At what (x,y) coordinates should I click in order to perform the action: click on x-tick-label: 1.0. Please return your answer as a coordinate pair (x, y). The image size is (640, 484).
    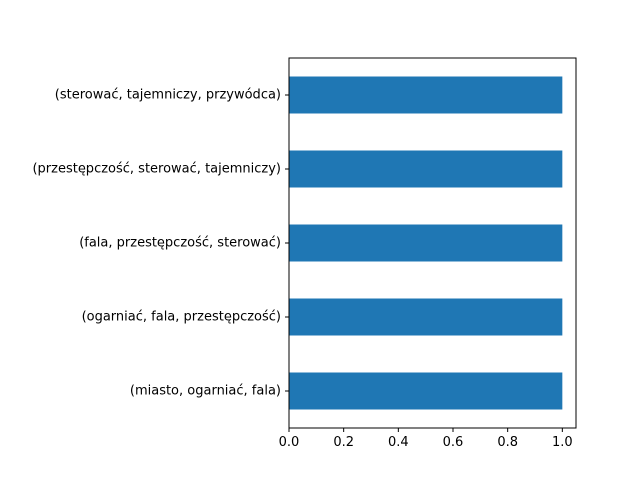
    Looking at the image, I should click on (562, 442).